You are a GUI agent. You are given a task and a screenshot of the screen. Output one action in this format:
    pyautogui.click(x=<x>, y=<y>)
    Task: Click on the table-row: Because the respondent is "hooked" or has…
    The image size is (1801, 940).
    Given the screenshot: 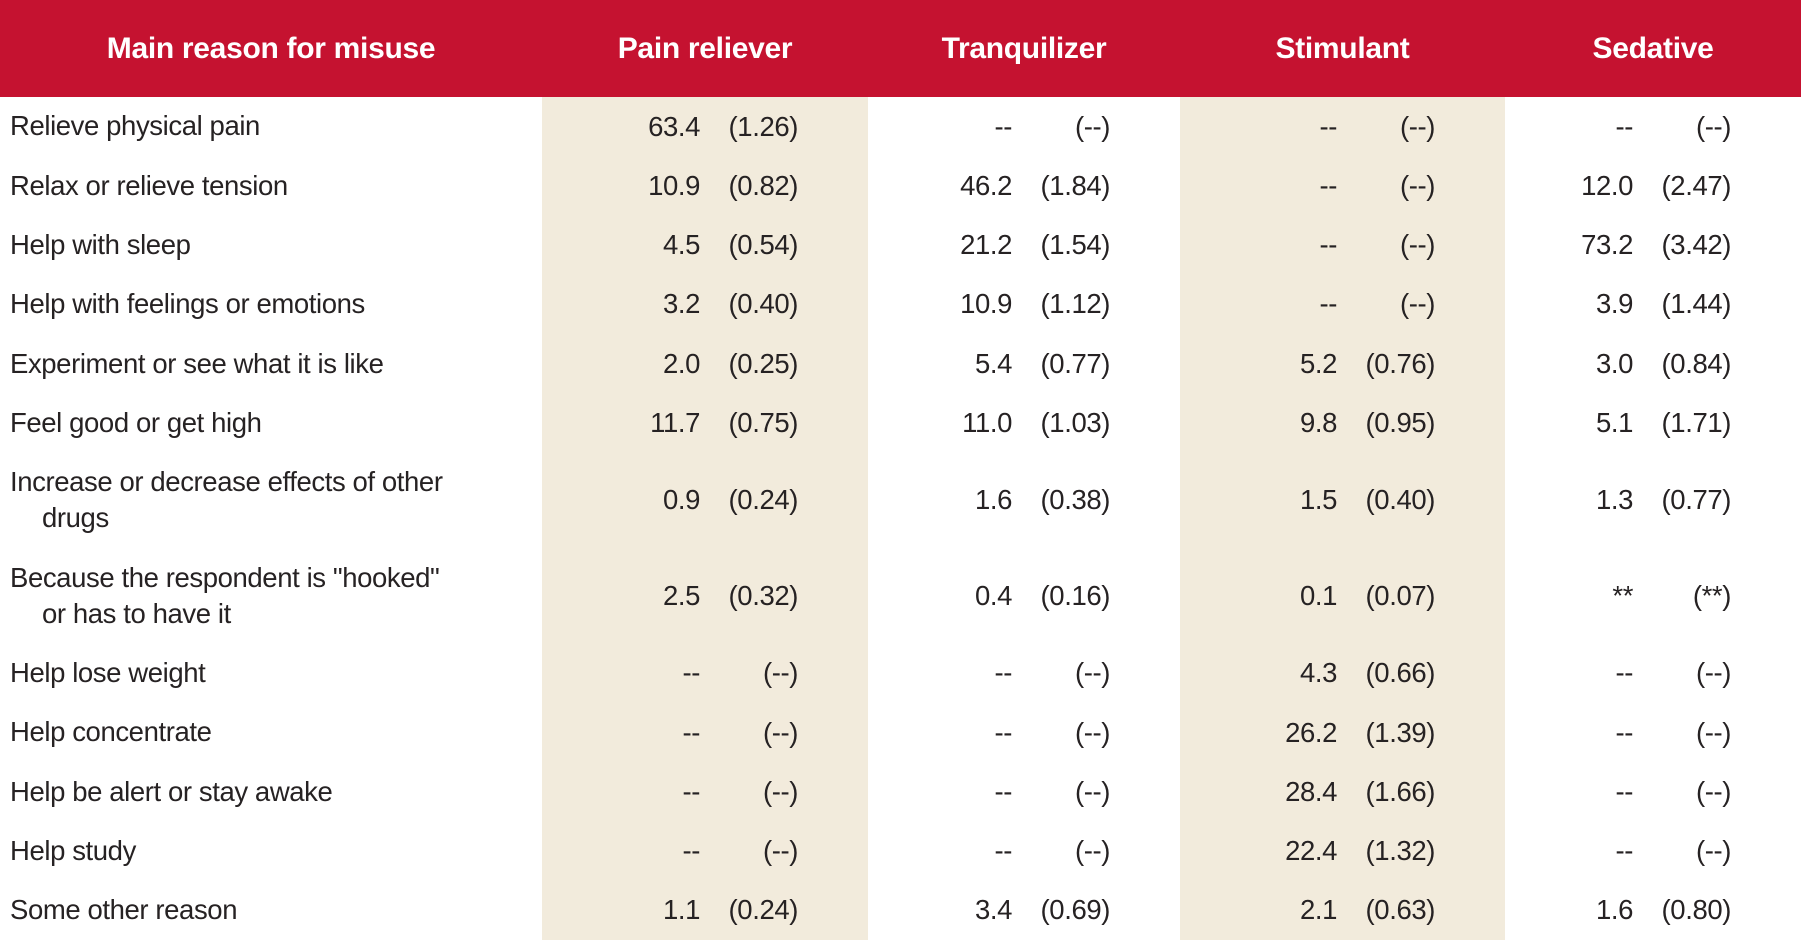 What is the action you would take?
    pyautogui.click(x=900, y=596)
    